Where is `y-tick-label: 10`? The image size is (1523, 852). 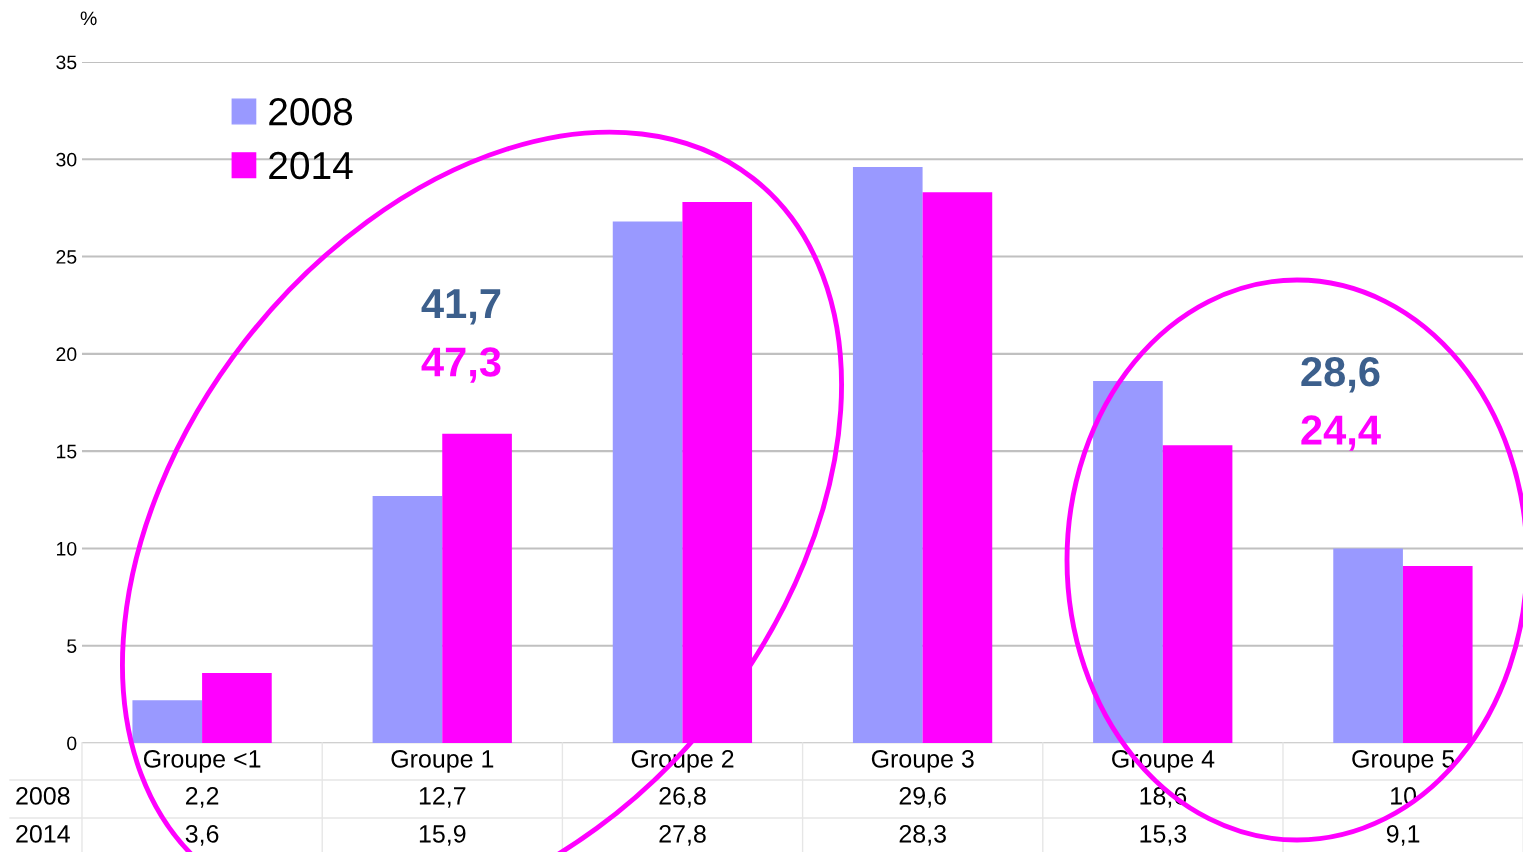
y-tick-label: 10 is located at coordinates (67, 548).